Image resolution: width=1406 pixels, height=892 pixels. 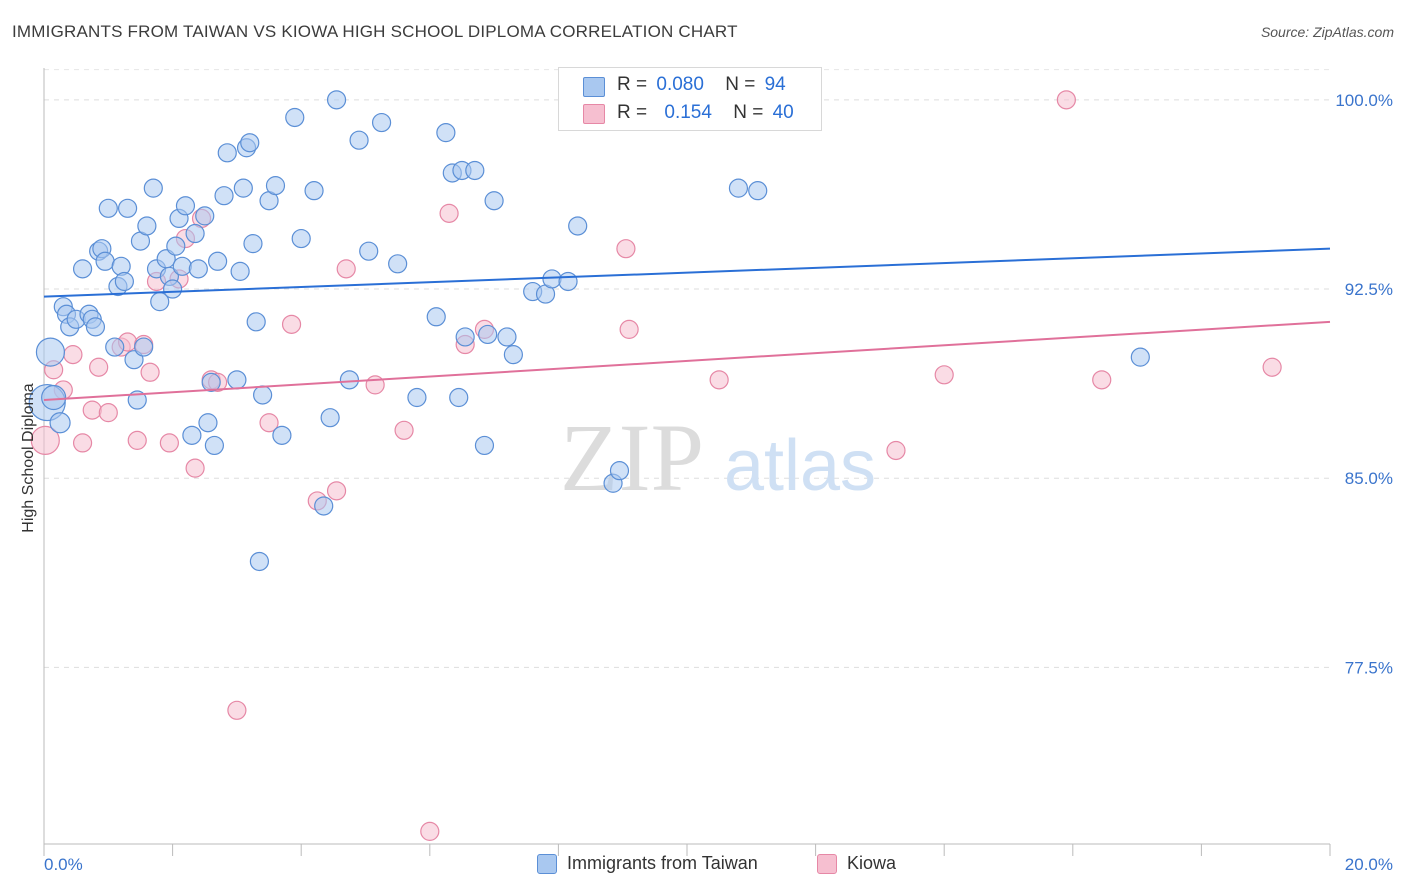 I want to click on taiwan-trend-line, so click(x=687, y=272).